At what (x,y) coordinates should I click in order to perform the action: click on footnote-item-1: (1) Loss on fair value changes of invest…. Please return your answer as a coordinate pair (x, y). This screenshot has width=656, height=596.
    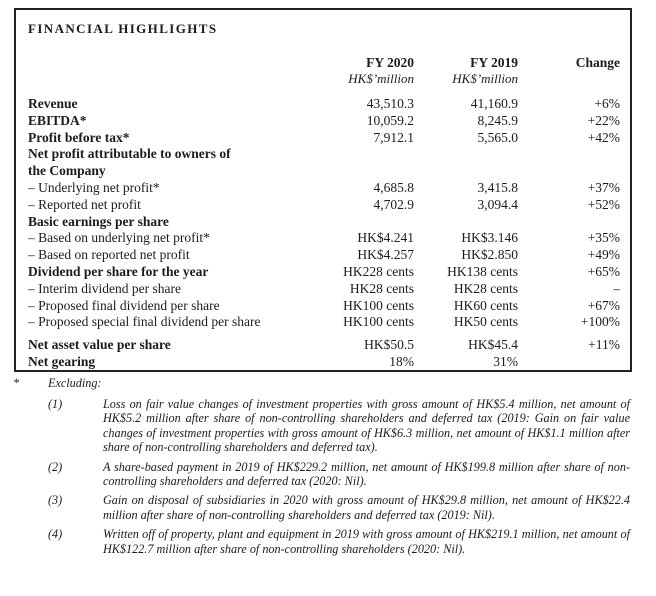
    Looking at the image, I should click on (339, 426).